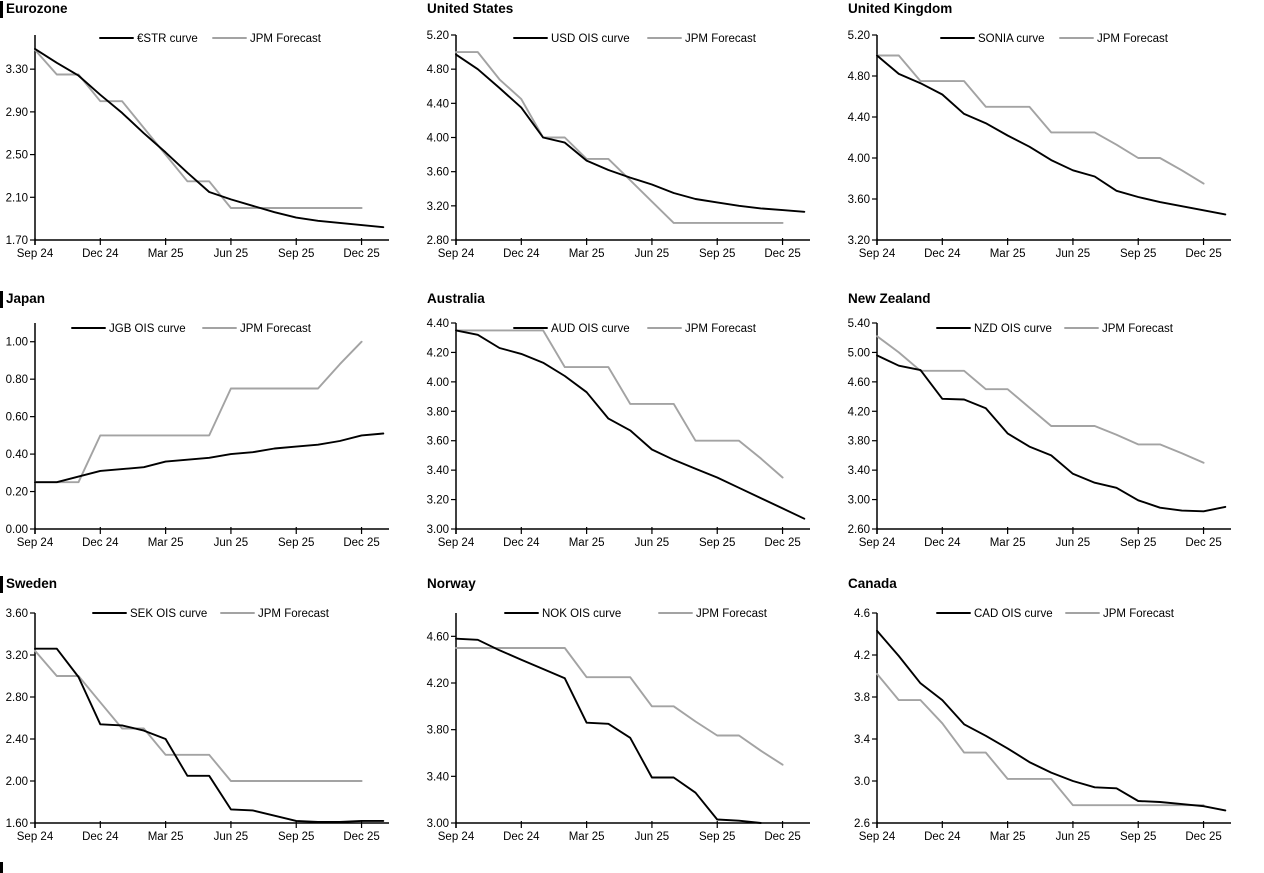 This screenshot has height=873, width=1264. I want to click on y-tick-label: 3.30, so click(17, 70).